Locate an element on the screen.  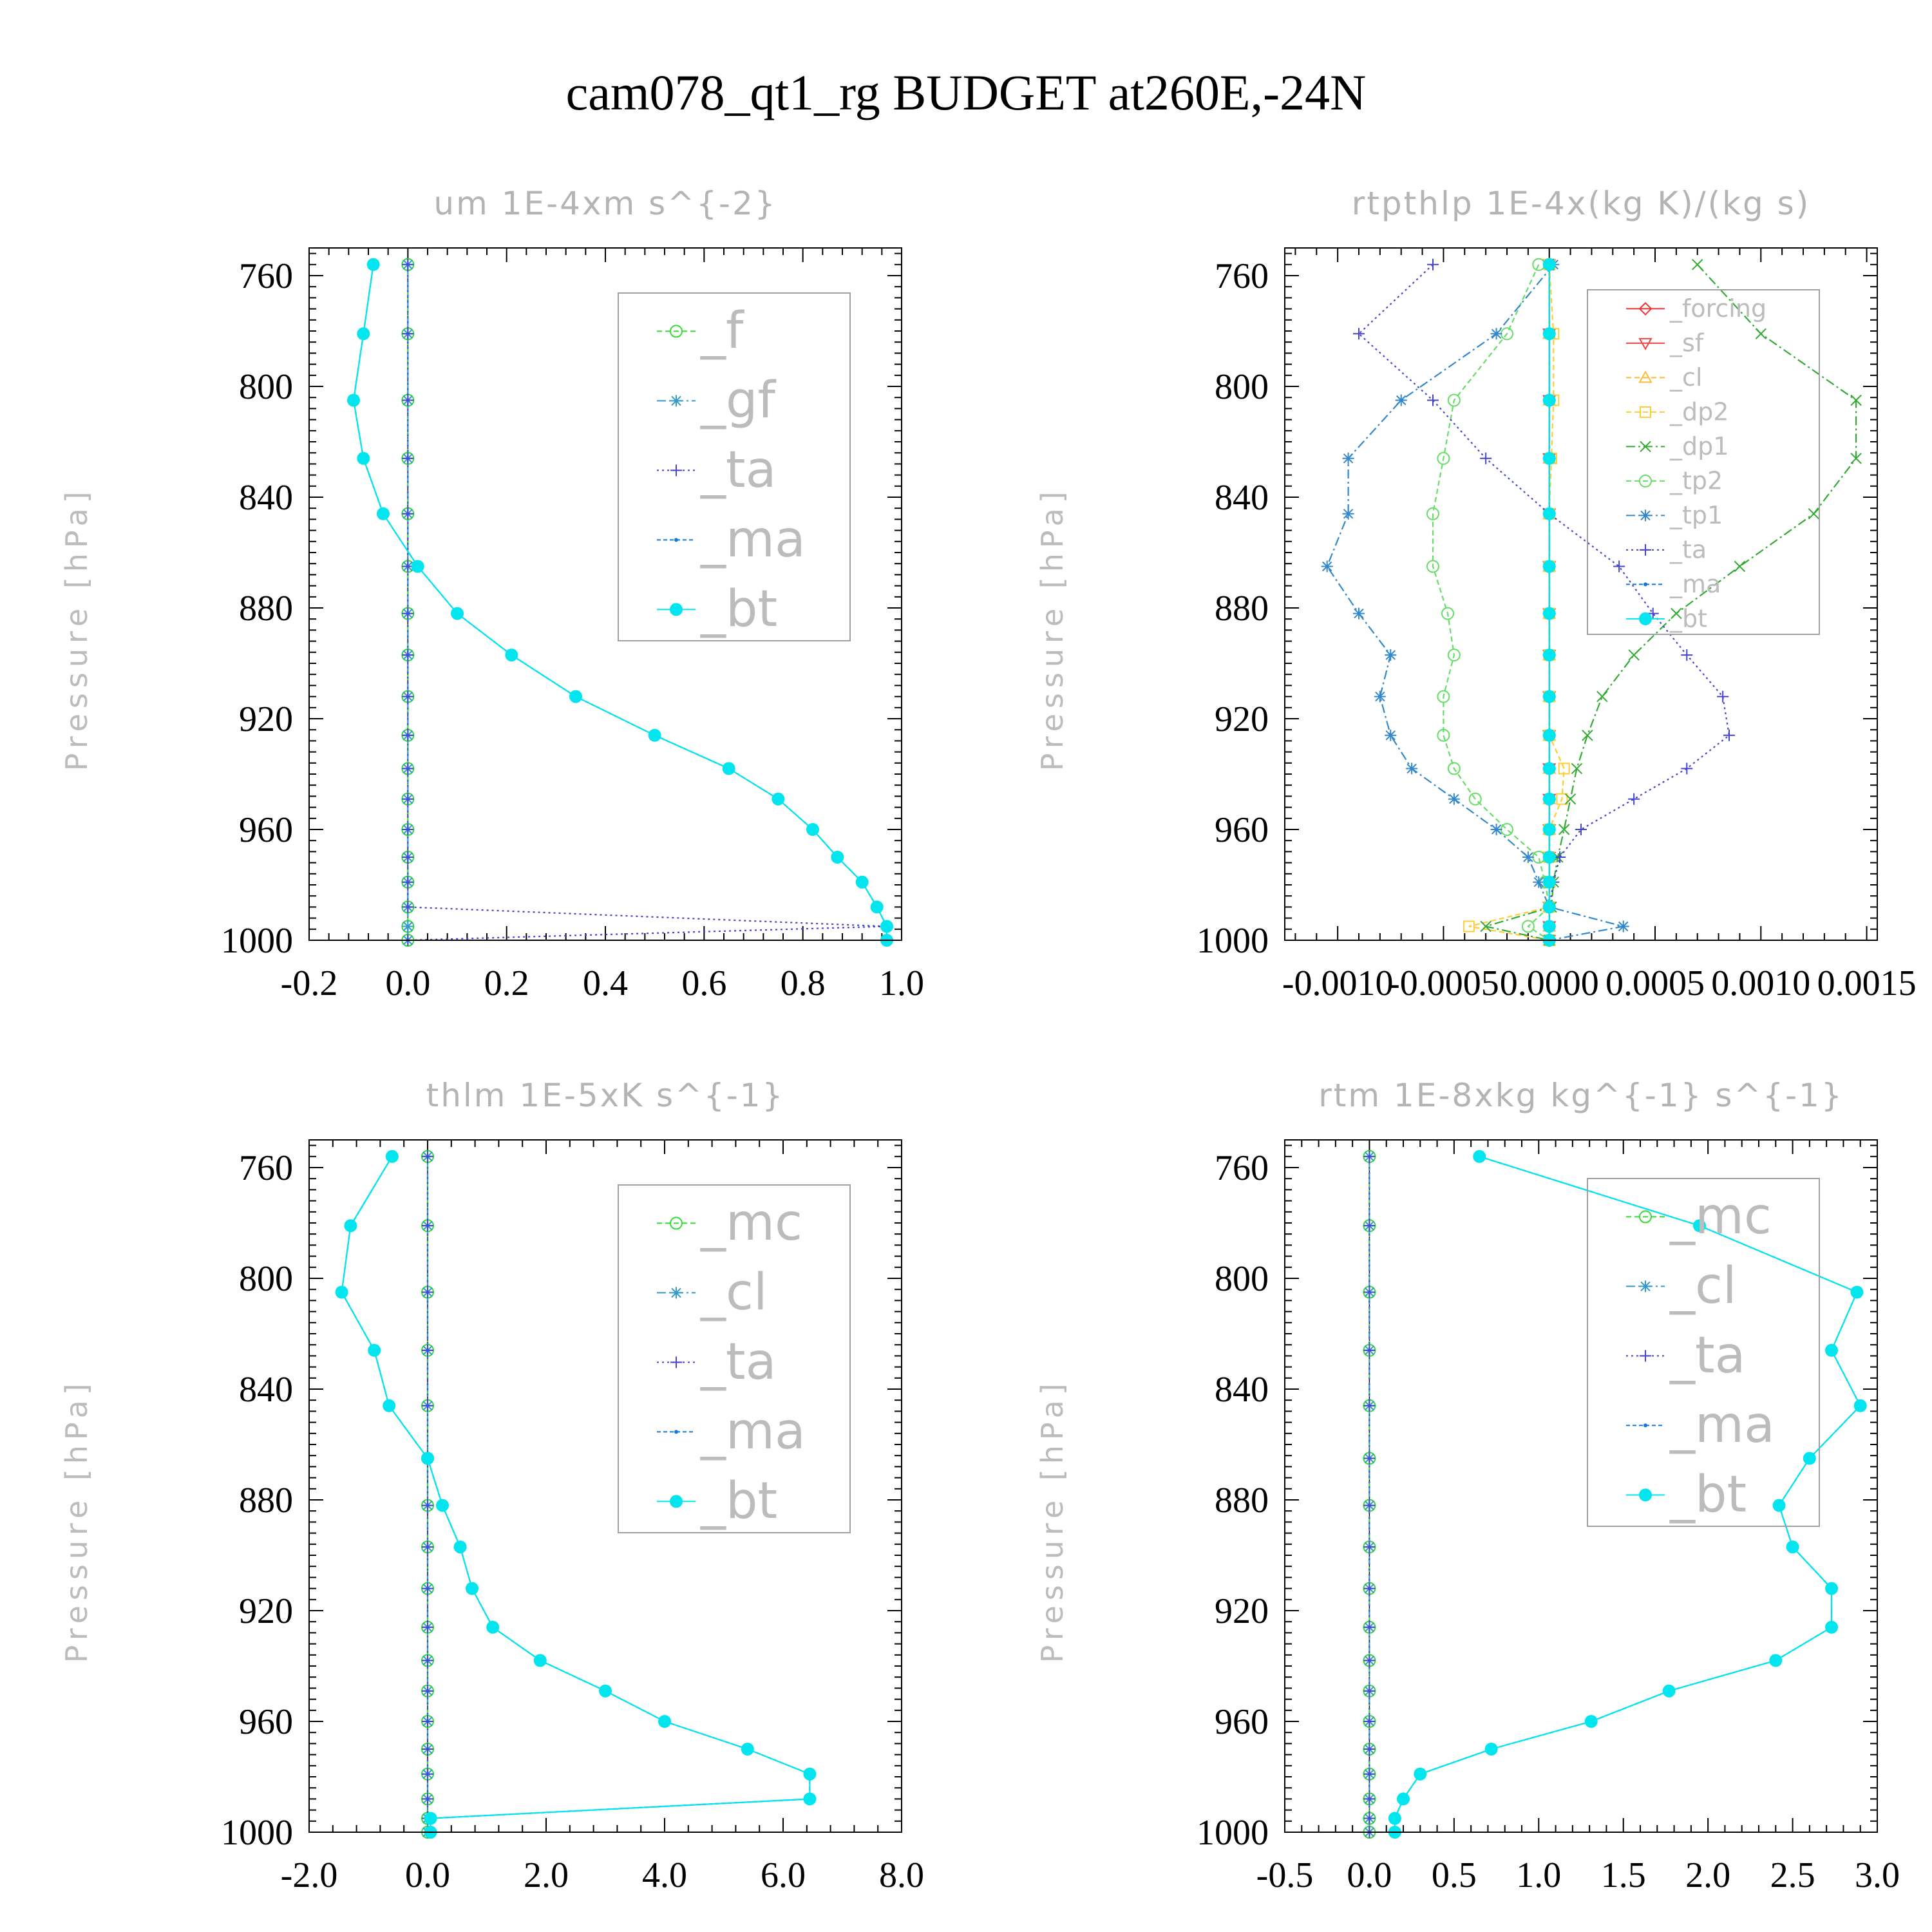
x-tick-label: 0.0000 is located at coordinates (1549, 983).